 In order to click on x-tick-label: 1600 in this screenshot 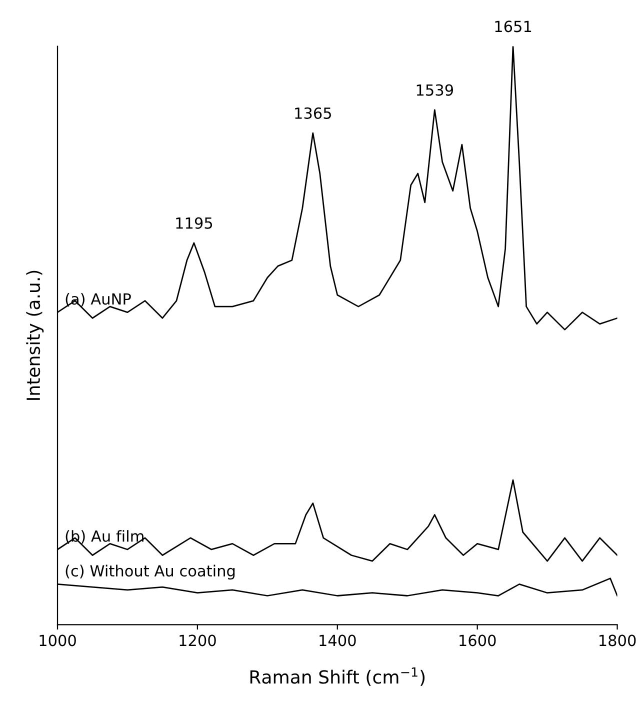, I will do `click(478, 640)`.